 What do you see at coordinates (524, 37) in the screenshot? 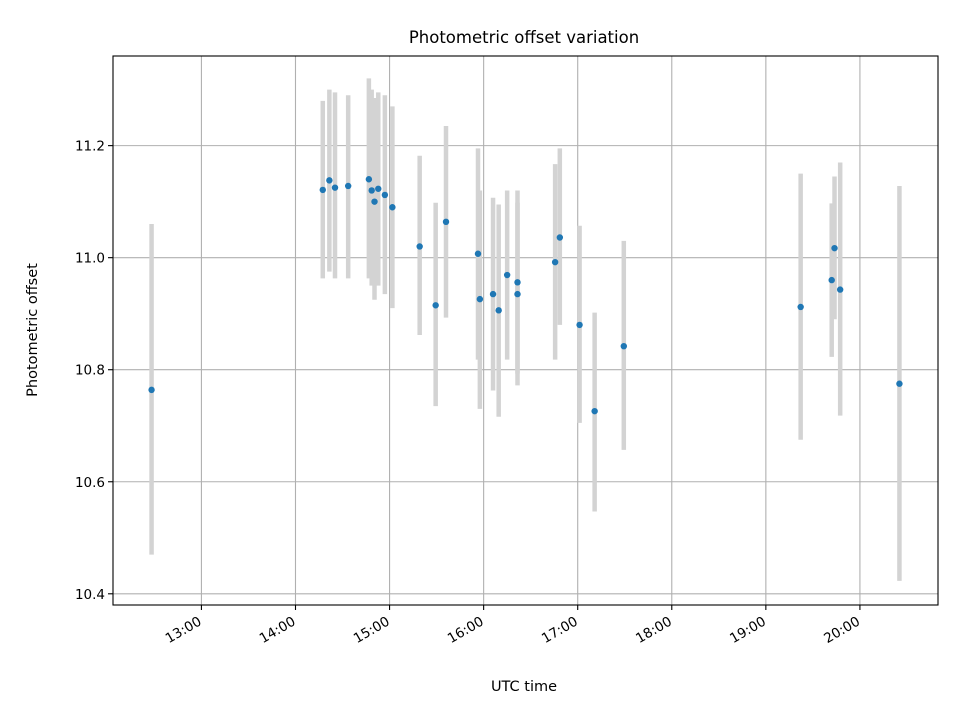
I see `chart-title: Photometric offset variation` at bounding box center [524, 37].